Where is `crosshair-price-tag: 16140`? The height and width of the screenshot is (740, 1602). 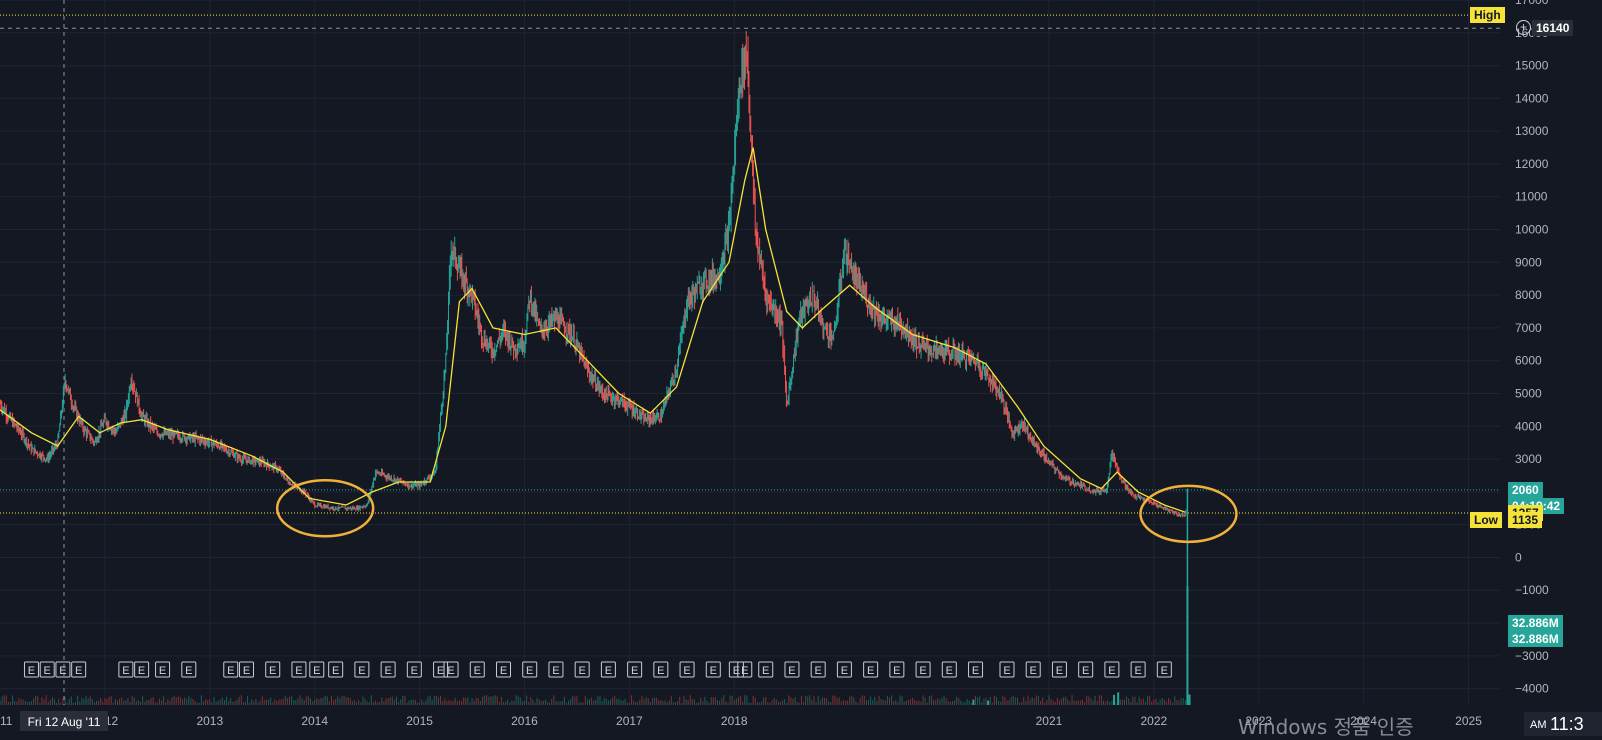
crosshair-price-tag: 16140 is located at coordinates (1553, 28).